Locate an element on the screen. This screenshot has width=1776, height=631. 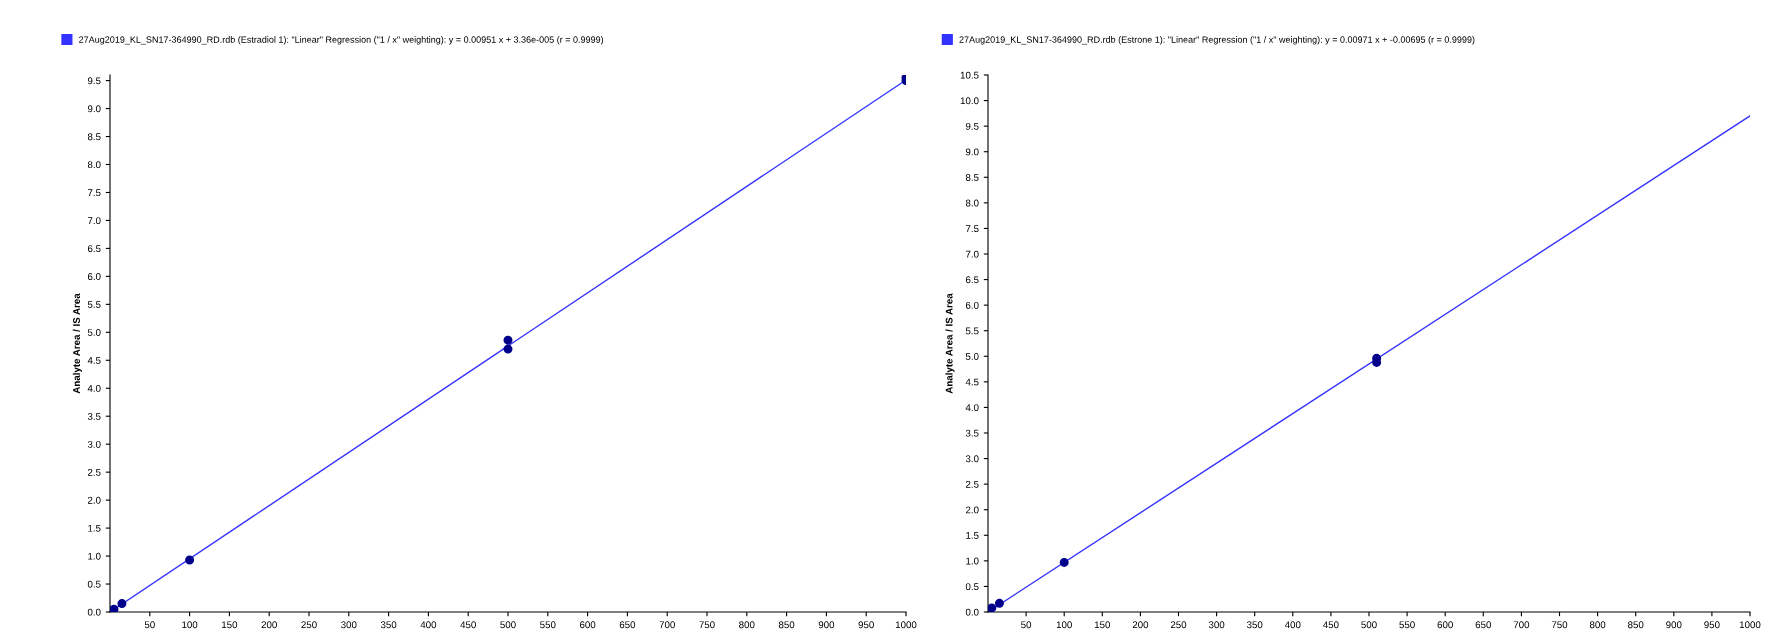
y-tick-label: 10.0 is located at coordinates (969, 101).